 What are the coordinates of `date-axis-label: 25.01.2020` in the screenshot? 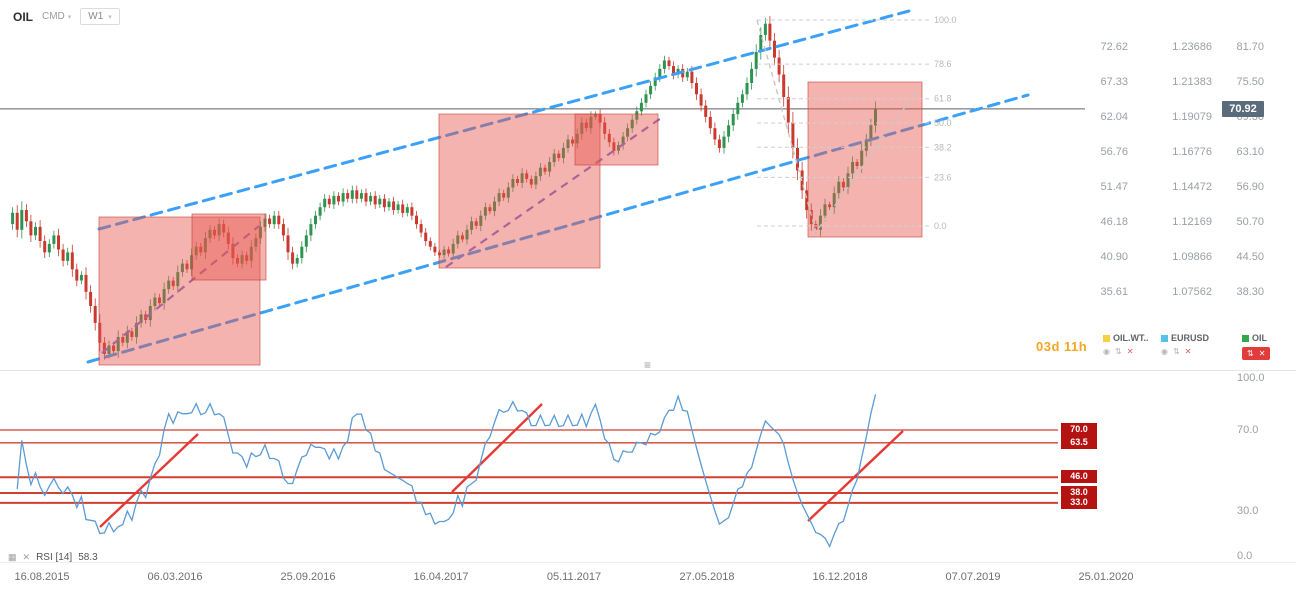 It's located at (1106, 577).